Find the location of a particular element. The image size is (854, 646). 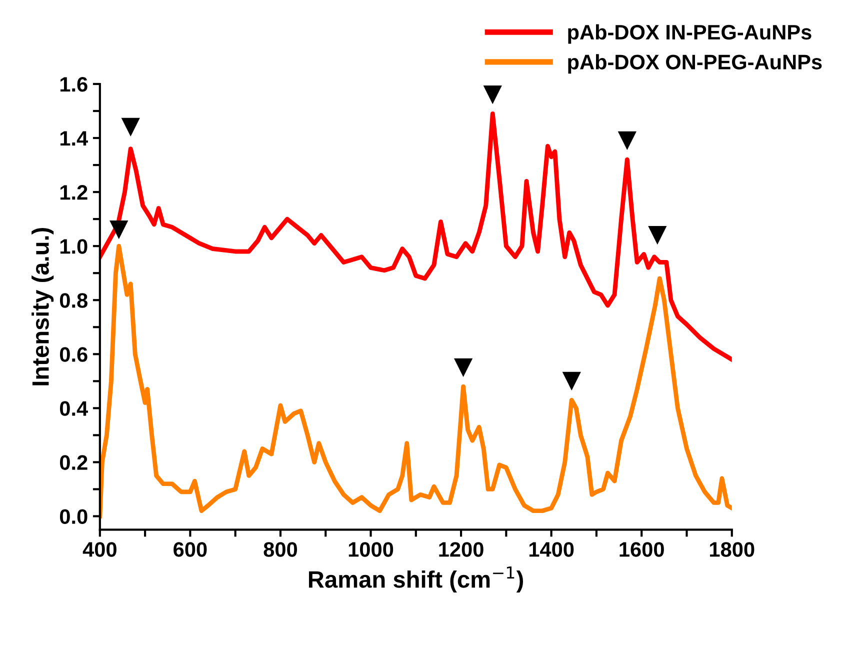

y-tick-label: 1.6 is located at coordinates (74, 84).